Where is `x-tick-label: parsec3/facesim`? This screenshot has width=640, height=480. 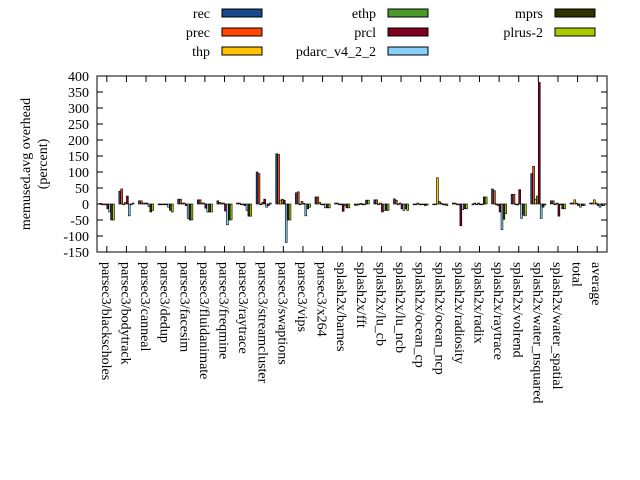
x-tick-label: parsec3/facesim is located at coordinates (183, 307).